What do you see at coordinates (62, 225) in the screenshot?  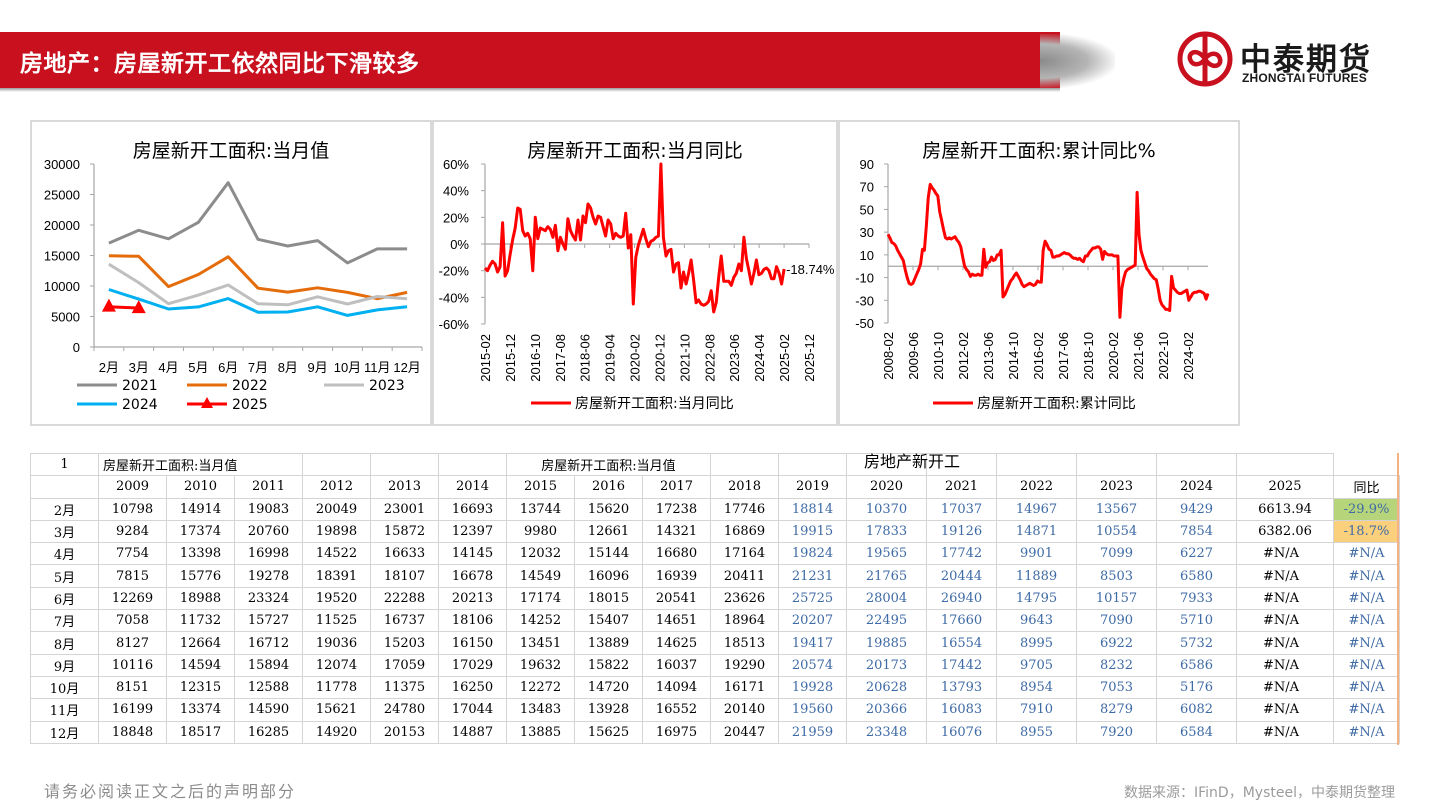 I see `y-tick-label: 20000` at bounding box center [62, 225].